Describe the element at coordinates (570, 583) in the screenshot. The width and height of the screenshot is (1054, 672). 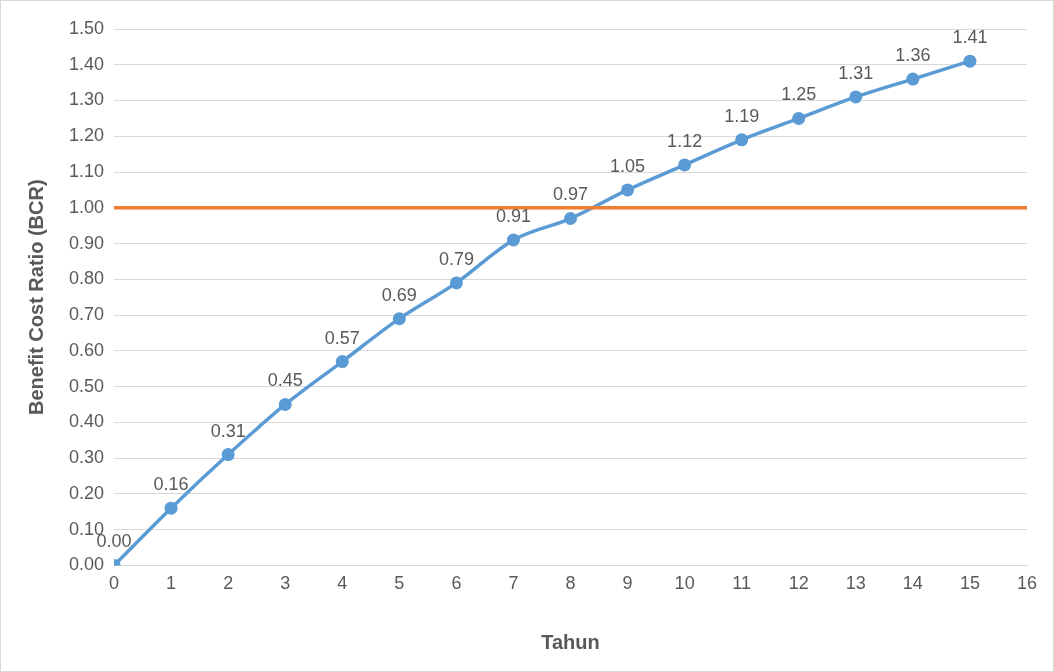
I see `x-tick-label: 8` at that location.